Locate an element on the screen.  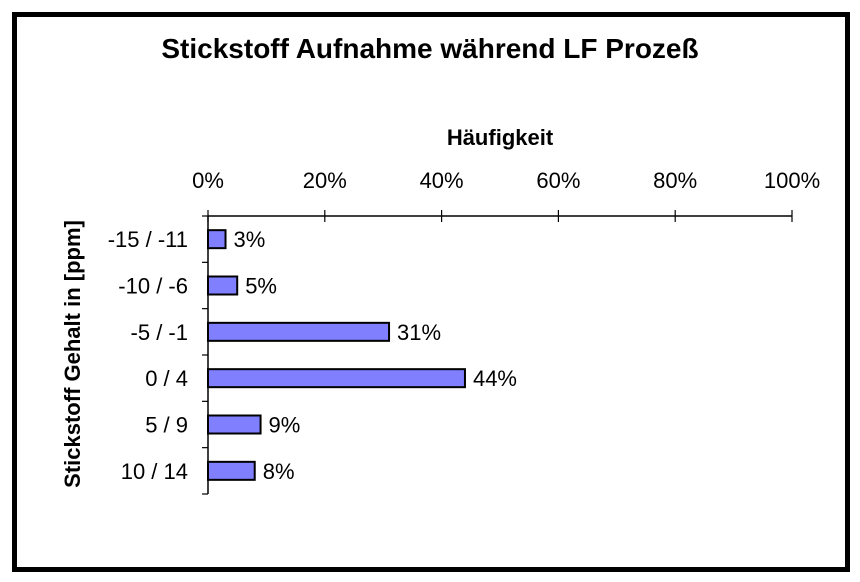
chart-title: Stickstoff Aufnahme während LF Prozeß is located at coordinates (429, 48).